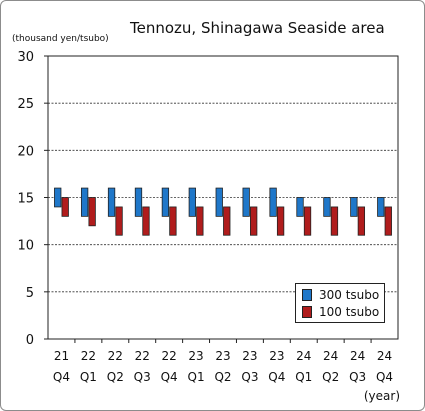  What do you see at coordinates (381, 207) in the screenshot?
I see `bar-300-tsubo-24-Q4` at bounding box center [381, 207].